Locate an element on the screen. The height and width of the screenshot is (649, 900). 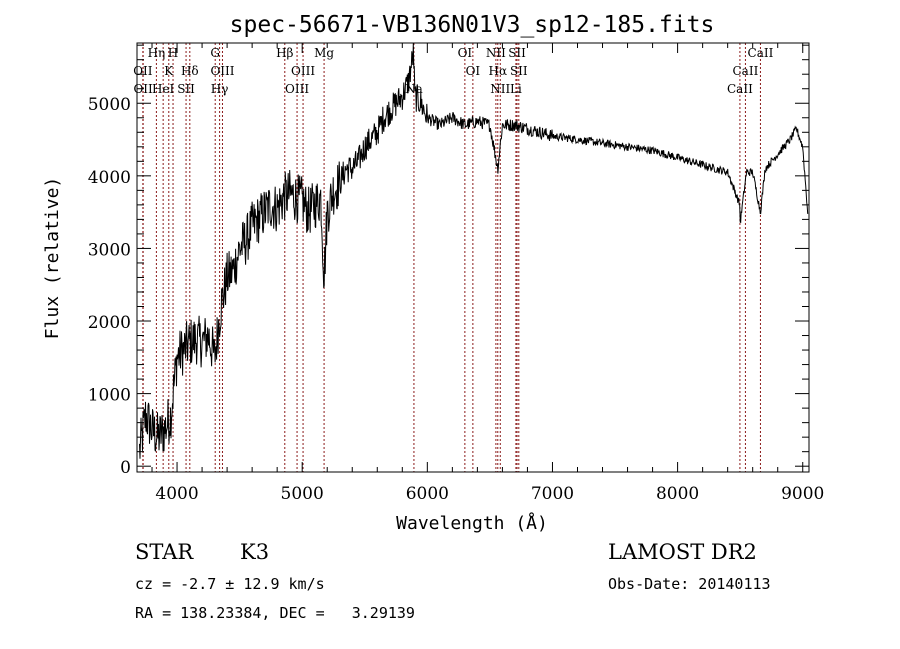
line-label-Hδ: Hδ is located at coordinates (190, 71).